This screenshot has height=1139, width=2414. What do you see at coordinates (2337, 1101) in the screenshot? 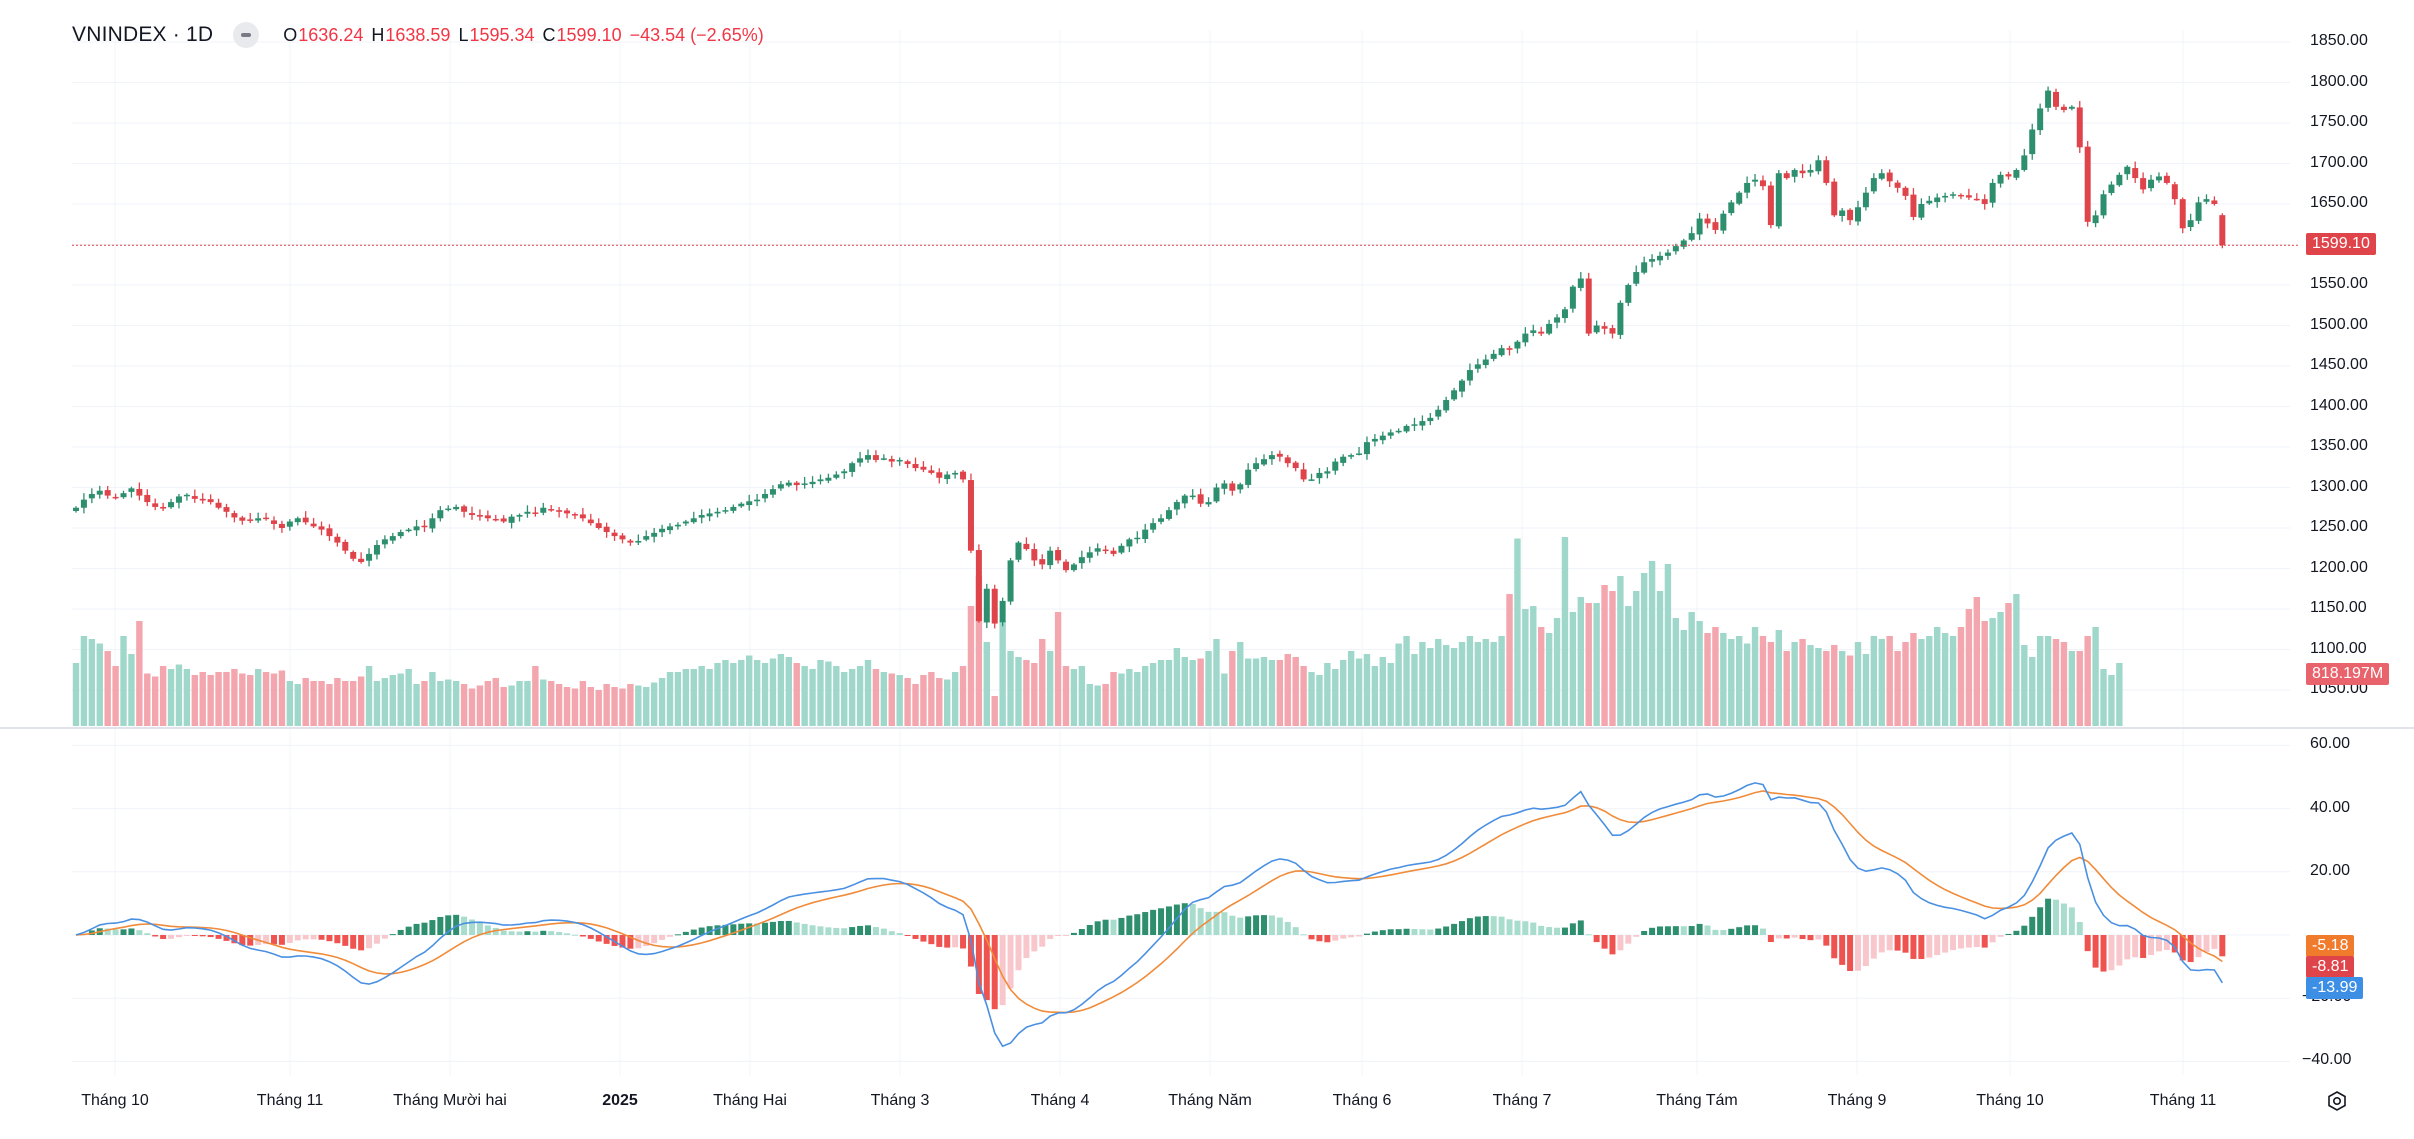
I see `gear-icon` at bounding box center [2337, 1101].